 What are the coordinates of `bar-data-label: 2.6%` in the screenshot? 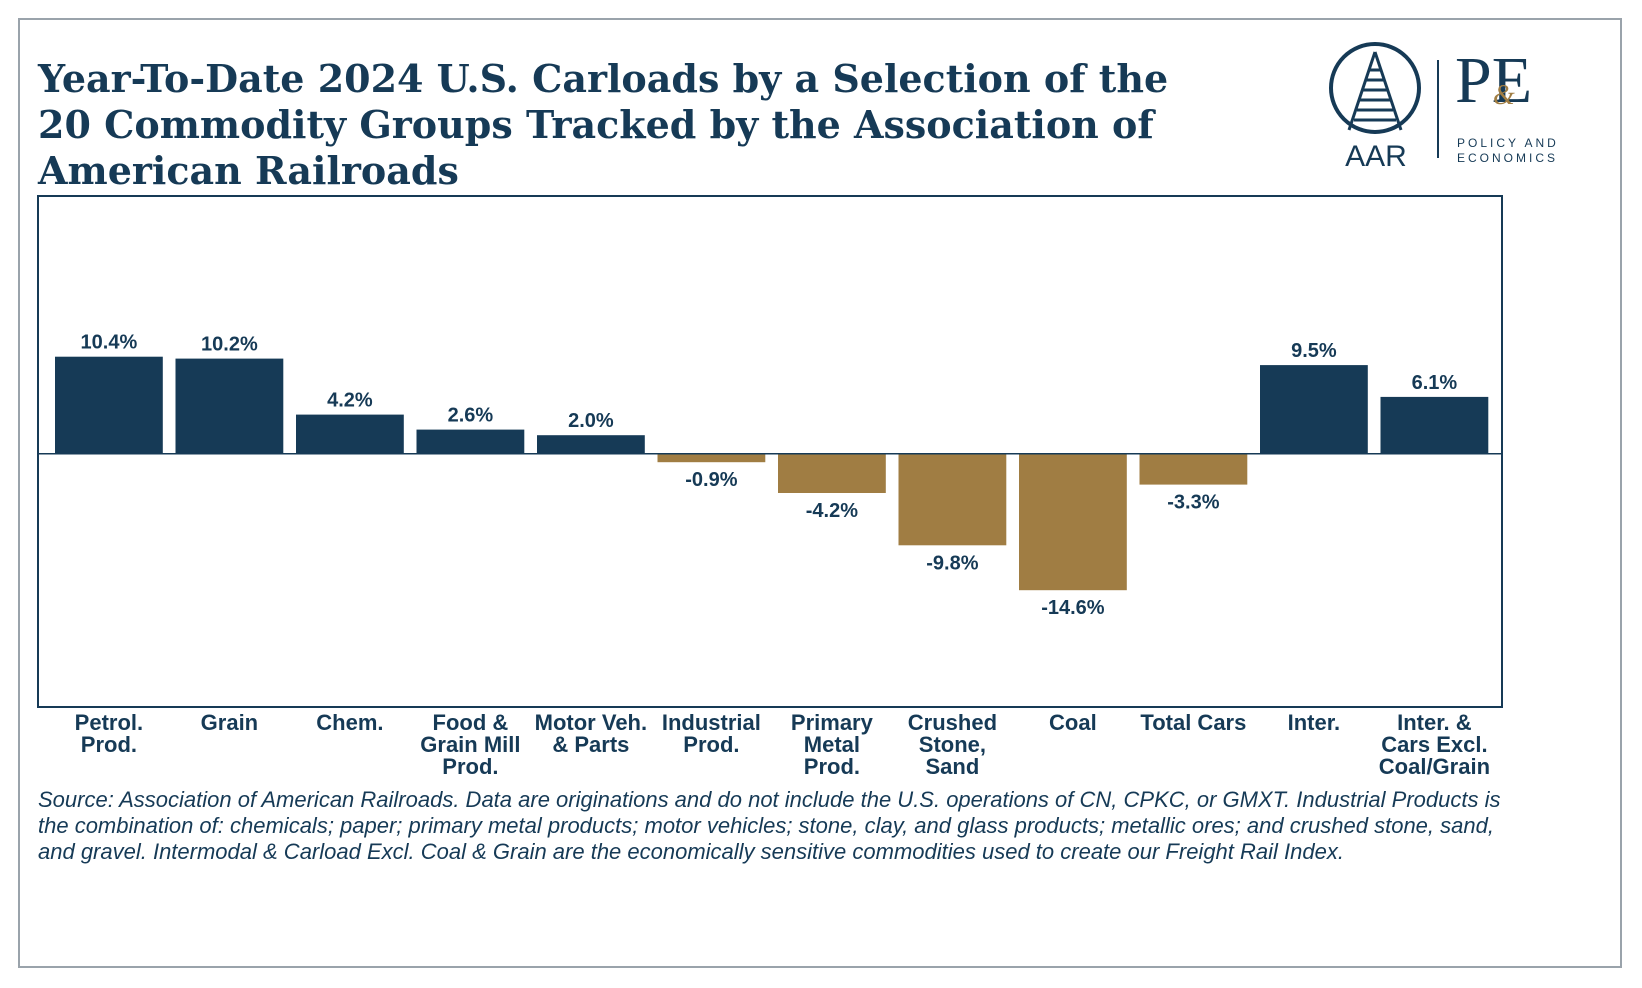 It's located at (471, 416).